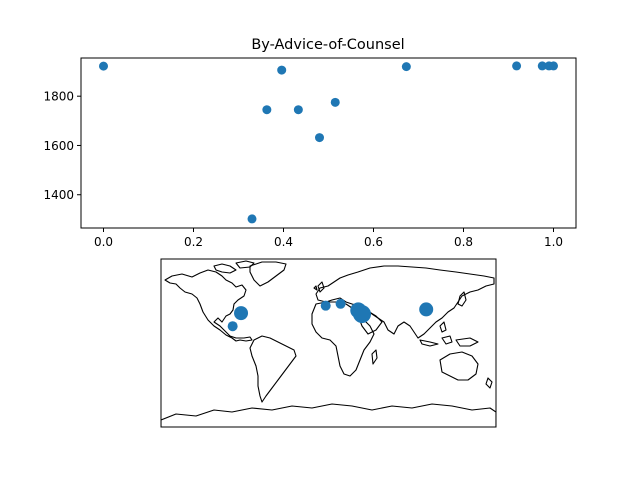 Image resolution: width=640 pixels, height=480 pixels. Describe the element at coordinates (208, 305) in the screenshot. I see `north-america-coastline` at that location.